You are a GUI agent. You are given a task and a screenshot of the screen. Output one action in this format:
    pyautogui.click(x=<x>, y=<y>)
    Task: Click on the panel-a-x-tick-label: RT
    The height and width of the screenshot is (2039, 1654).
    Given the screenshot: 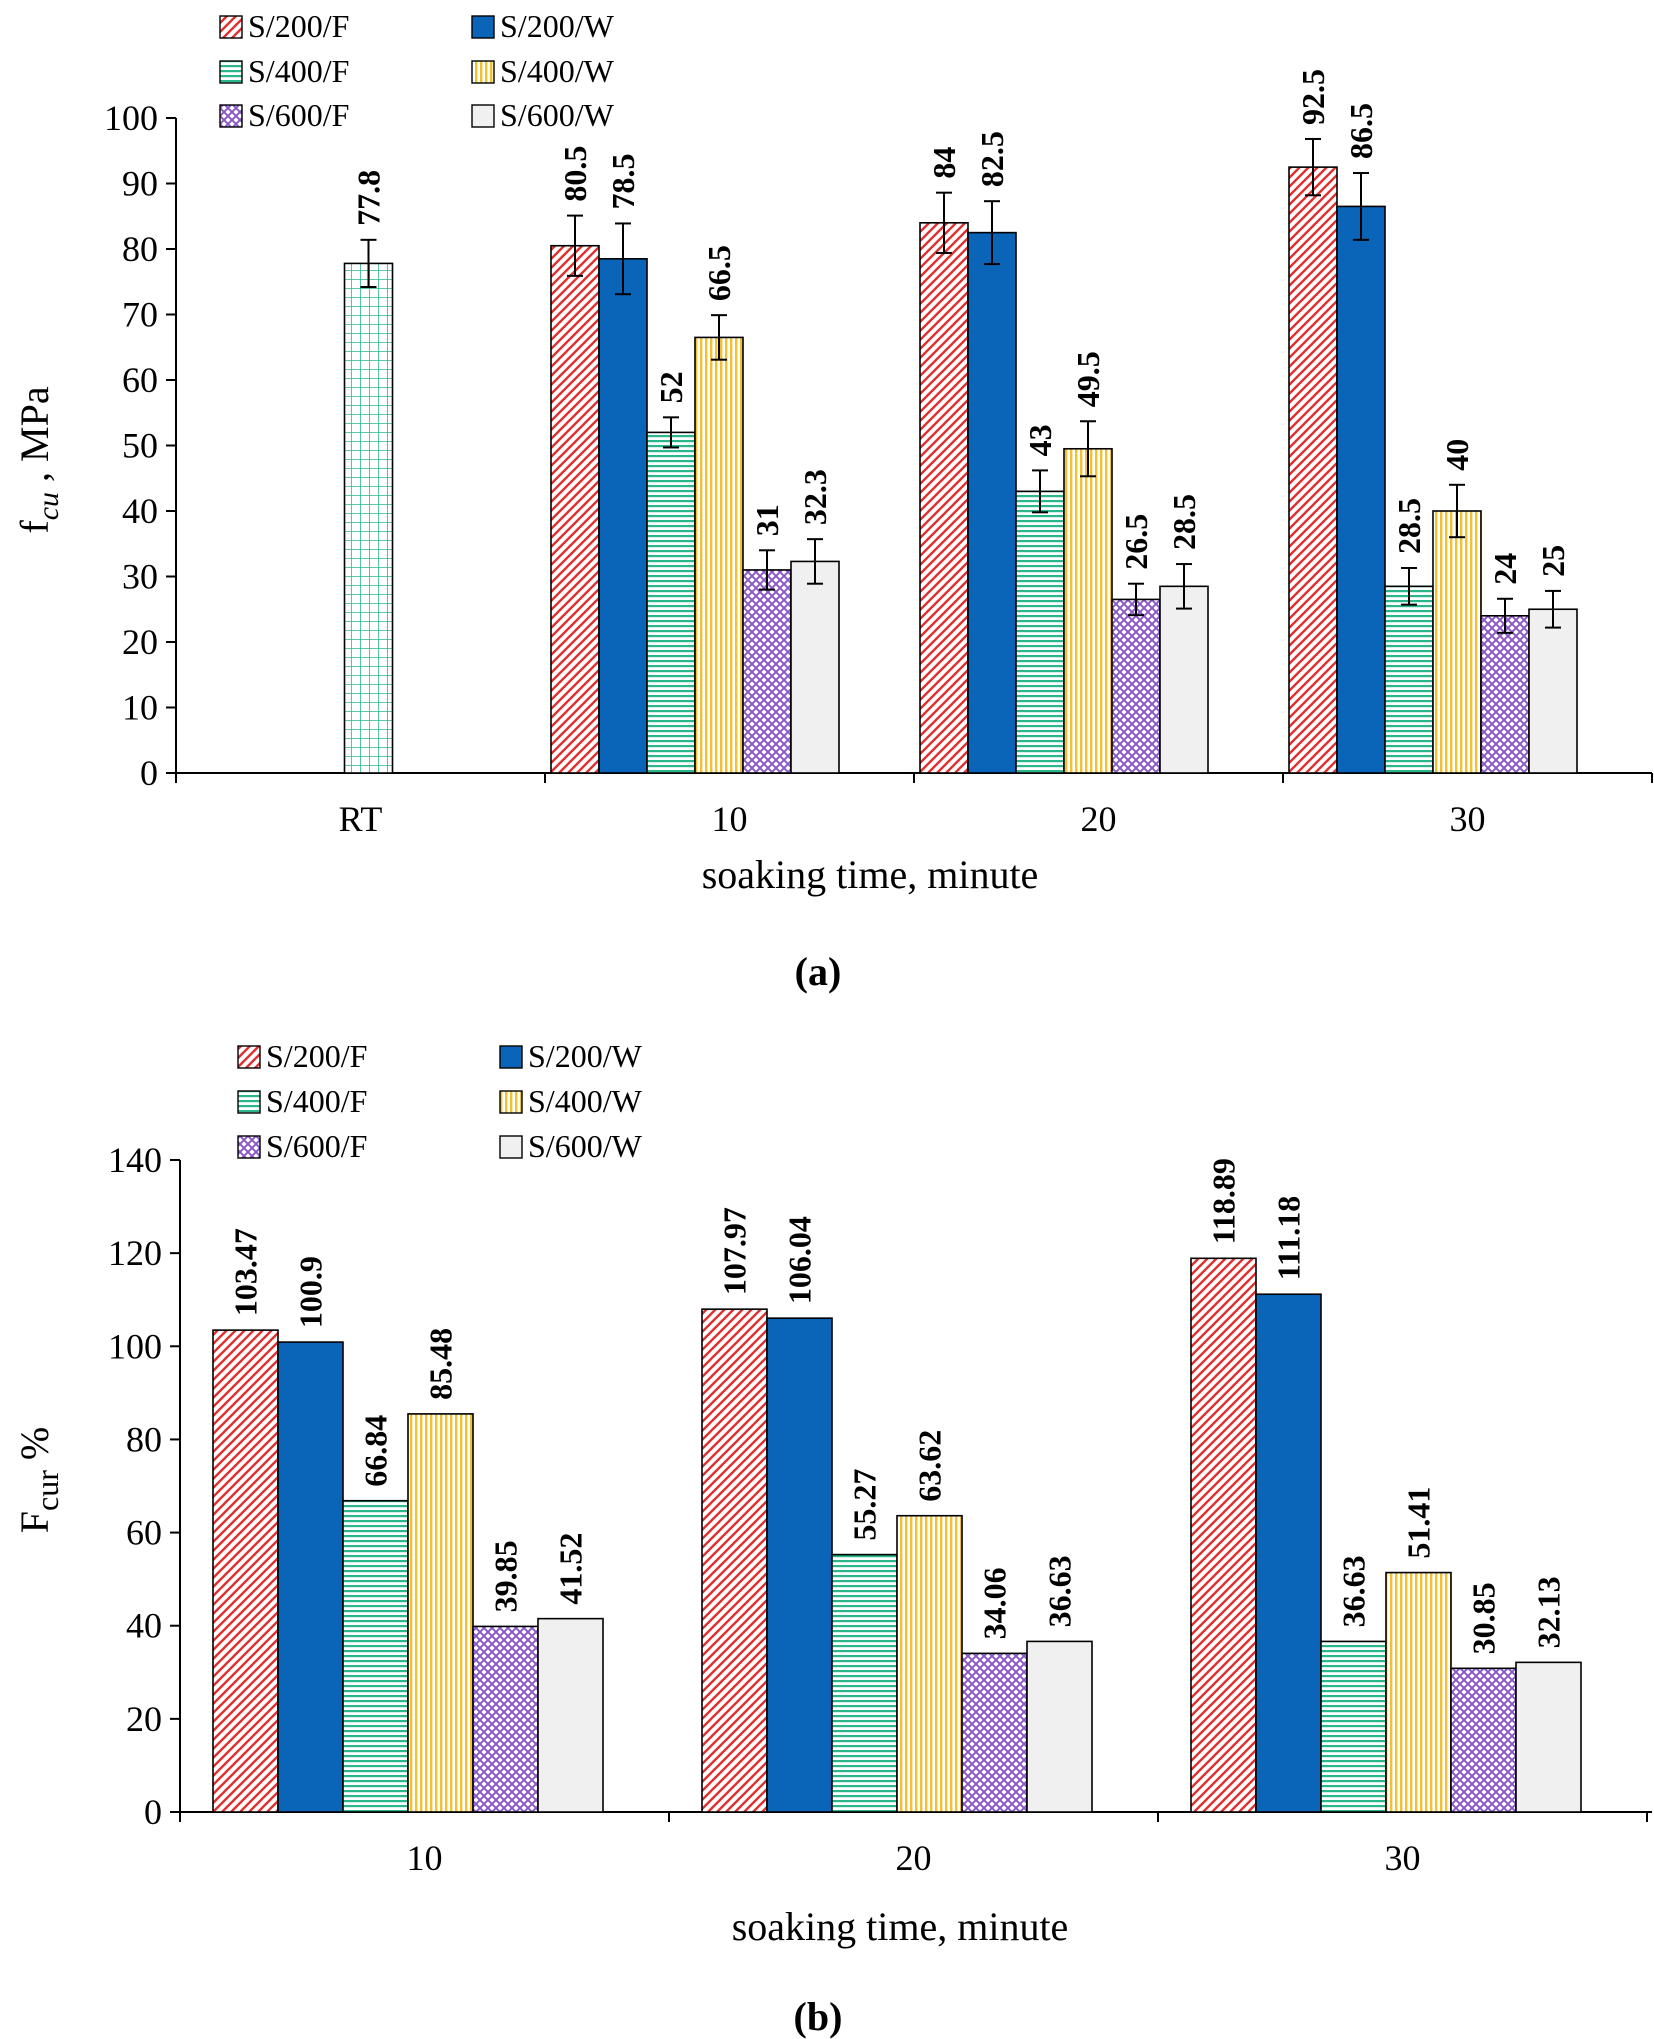 What is the action you would take?
    pyautogui.click(x=361, y=819)
    